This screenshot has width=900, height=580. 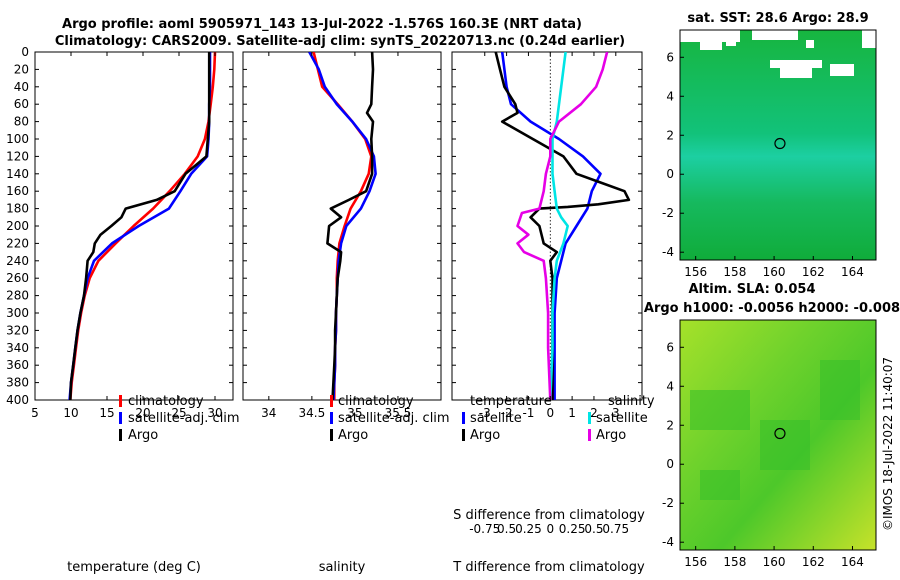 I want to click on legend-t-argo-swatch, so click(x=463, y=435).